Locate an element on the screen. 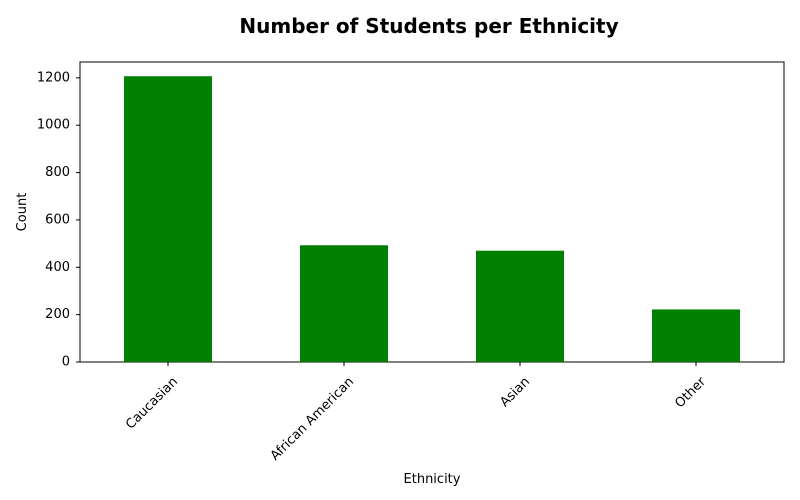 Image resolution: width=800 pixels, height=500 pixels. x-axis-label: Ethnicity is located at coordinates (432, 479).